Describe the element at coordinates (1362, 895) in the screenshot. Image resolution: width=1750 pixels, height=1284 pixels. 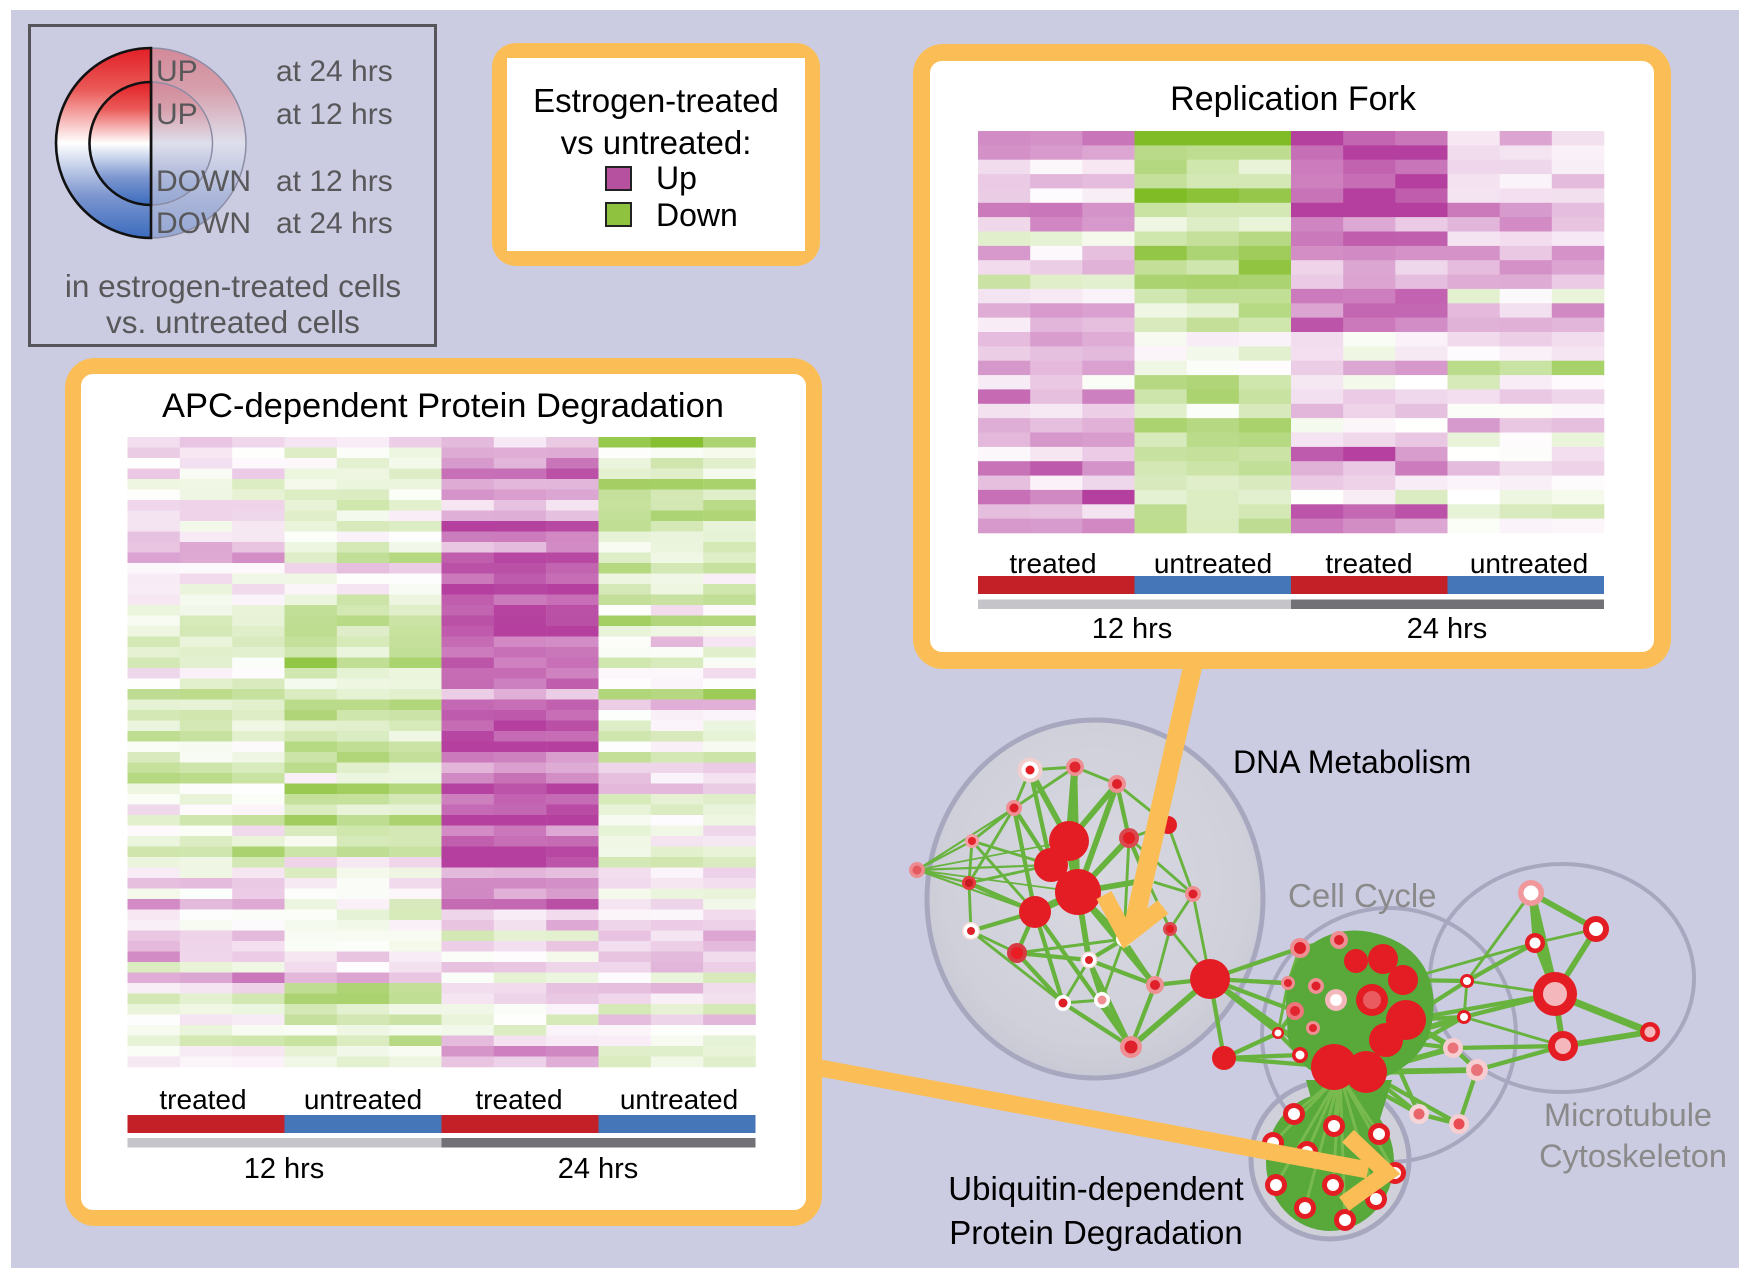
I see `svg-text: Cell Cycle` at that location.